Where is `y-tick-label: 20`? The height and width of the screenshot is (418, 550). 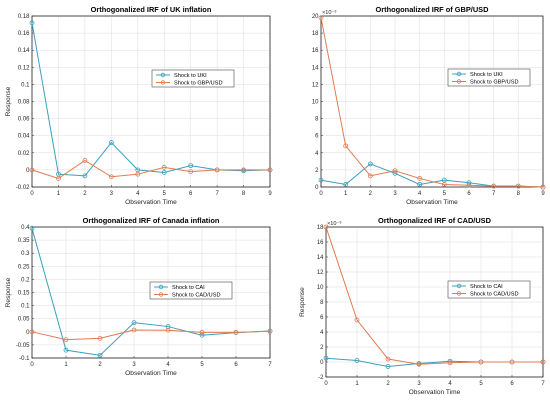 y-tick-label: 20 is located at coordinates (315, 17).